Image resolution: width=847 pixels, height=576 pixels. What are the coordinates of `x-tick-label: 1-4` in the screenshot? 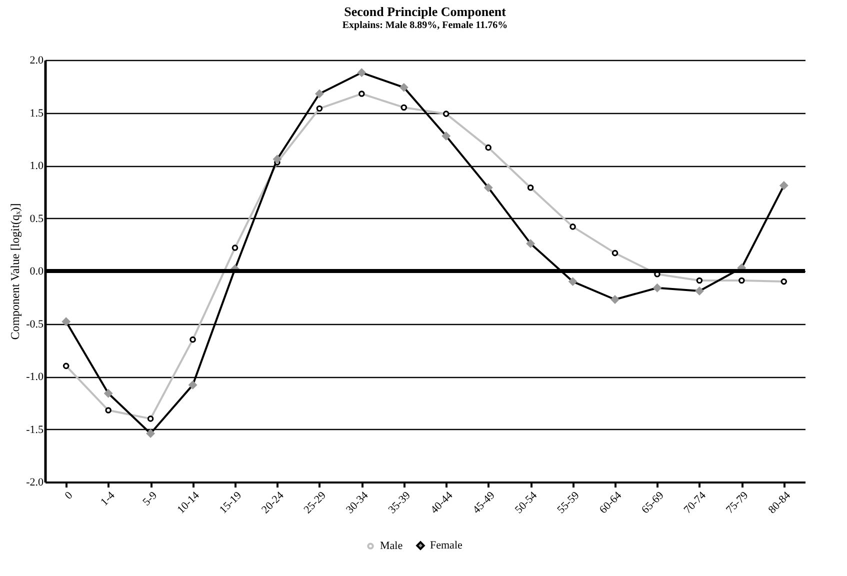 It's located at (108, 498).